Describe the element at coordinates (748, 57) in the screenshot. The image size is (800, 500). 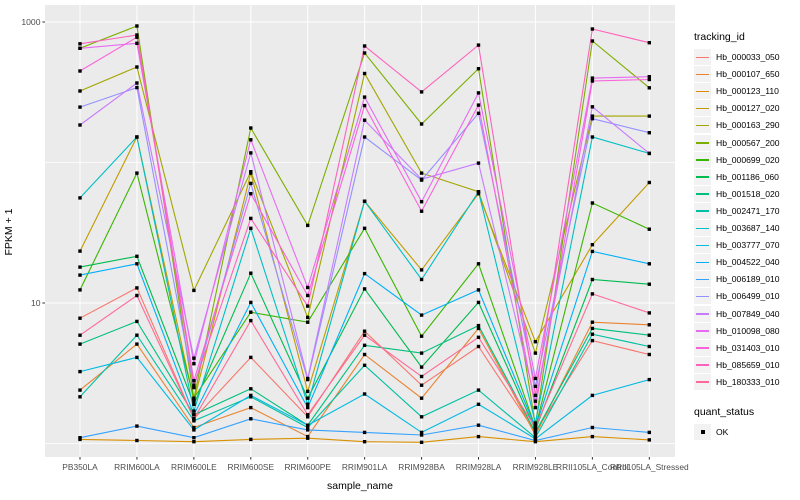
I see `legend-item-label: Hb_000033_050` at that location.